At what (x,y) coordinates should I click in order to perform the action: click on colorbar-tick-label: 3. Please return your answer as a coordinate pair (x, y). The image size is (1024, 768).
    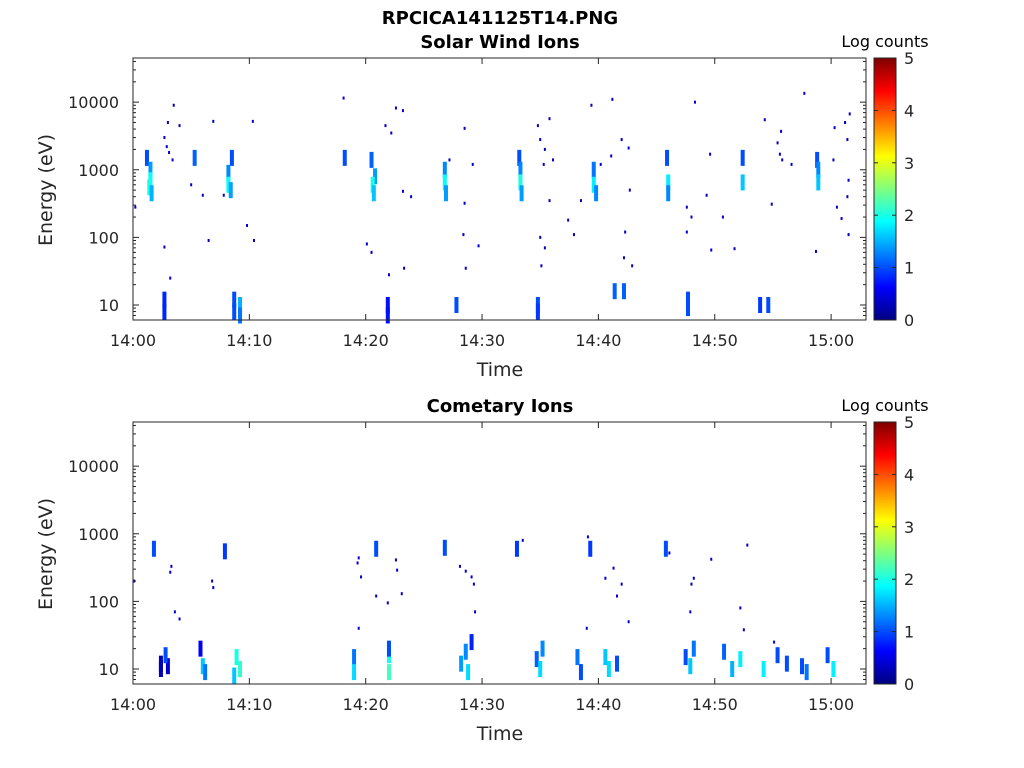
    Looking at the image, I should click on (909, 527).